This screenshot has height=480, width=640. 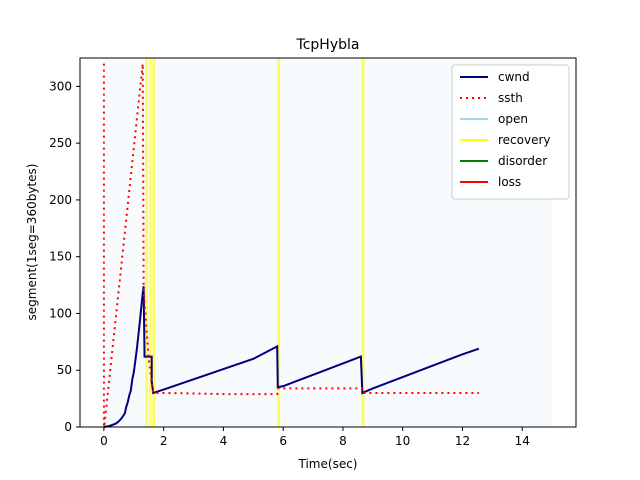 What do you see at coordinates (60, 143) in the screenshot?
I see `y-tick-label: 250` at bounding box center [60, 143].